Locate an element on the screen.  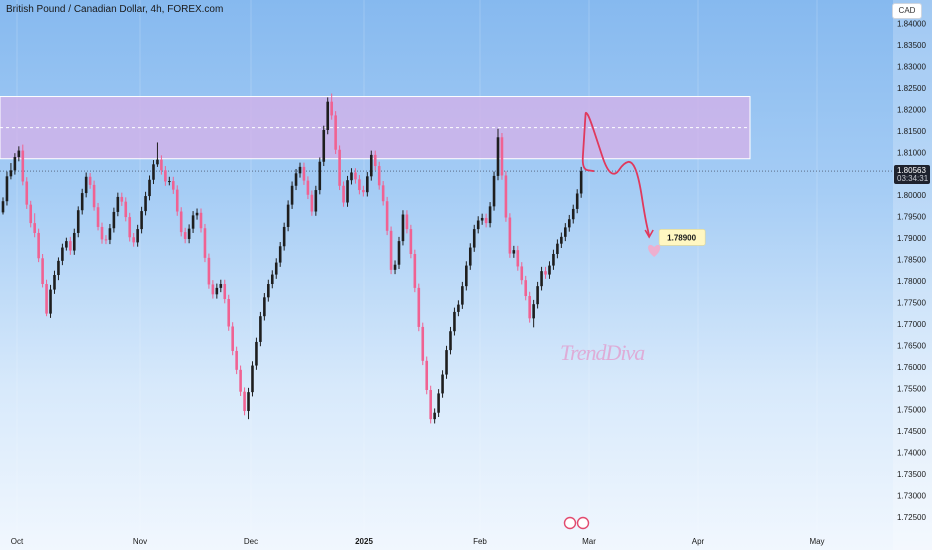
flash-icon is located at coordinates (570, 523).